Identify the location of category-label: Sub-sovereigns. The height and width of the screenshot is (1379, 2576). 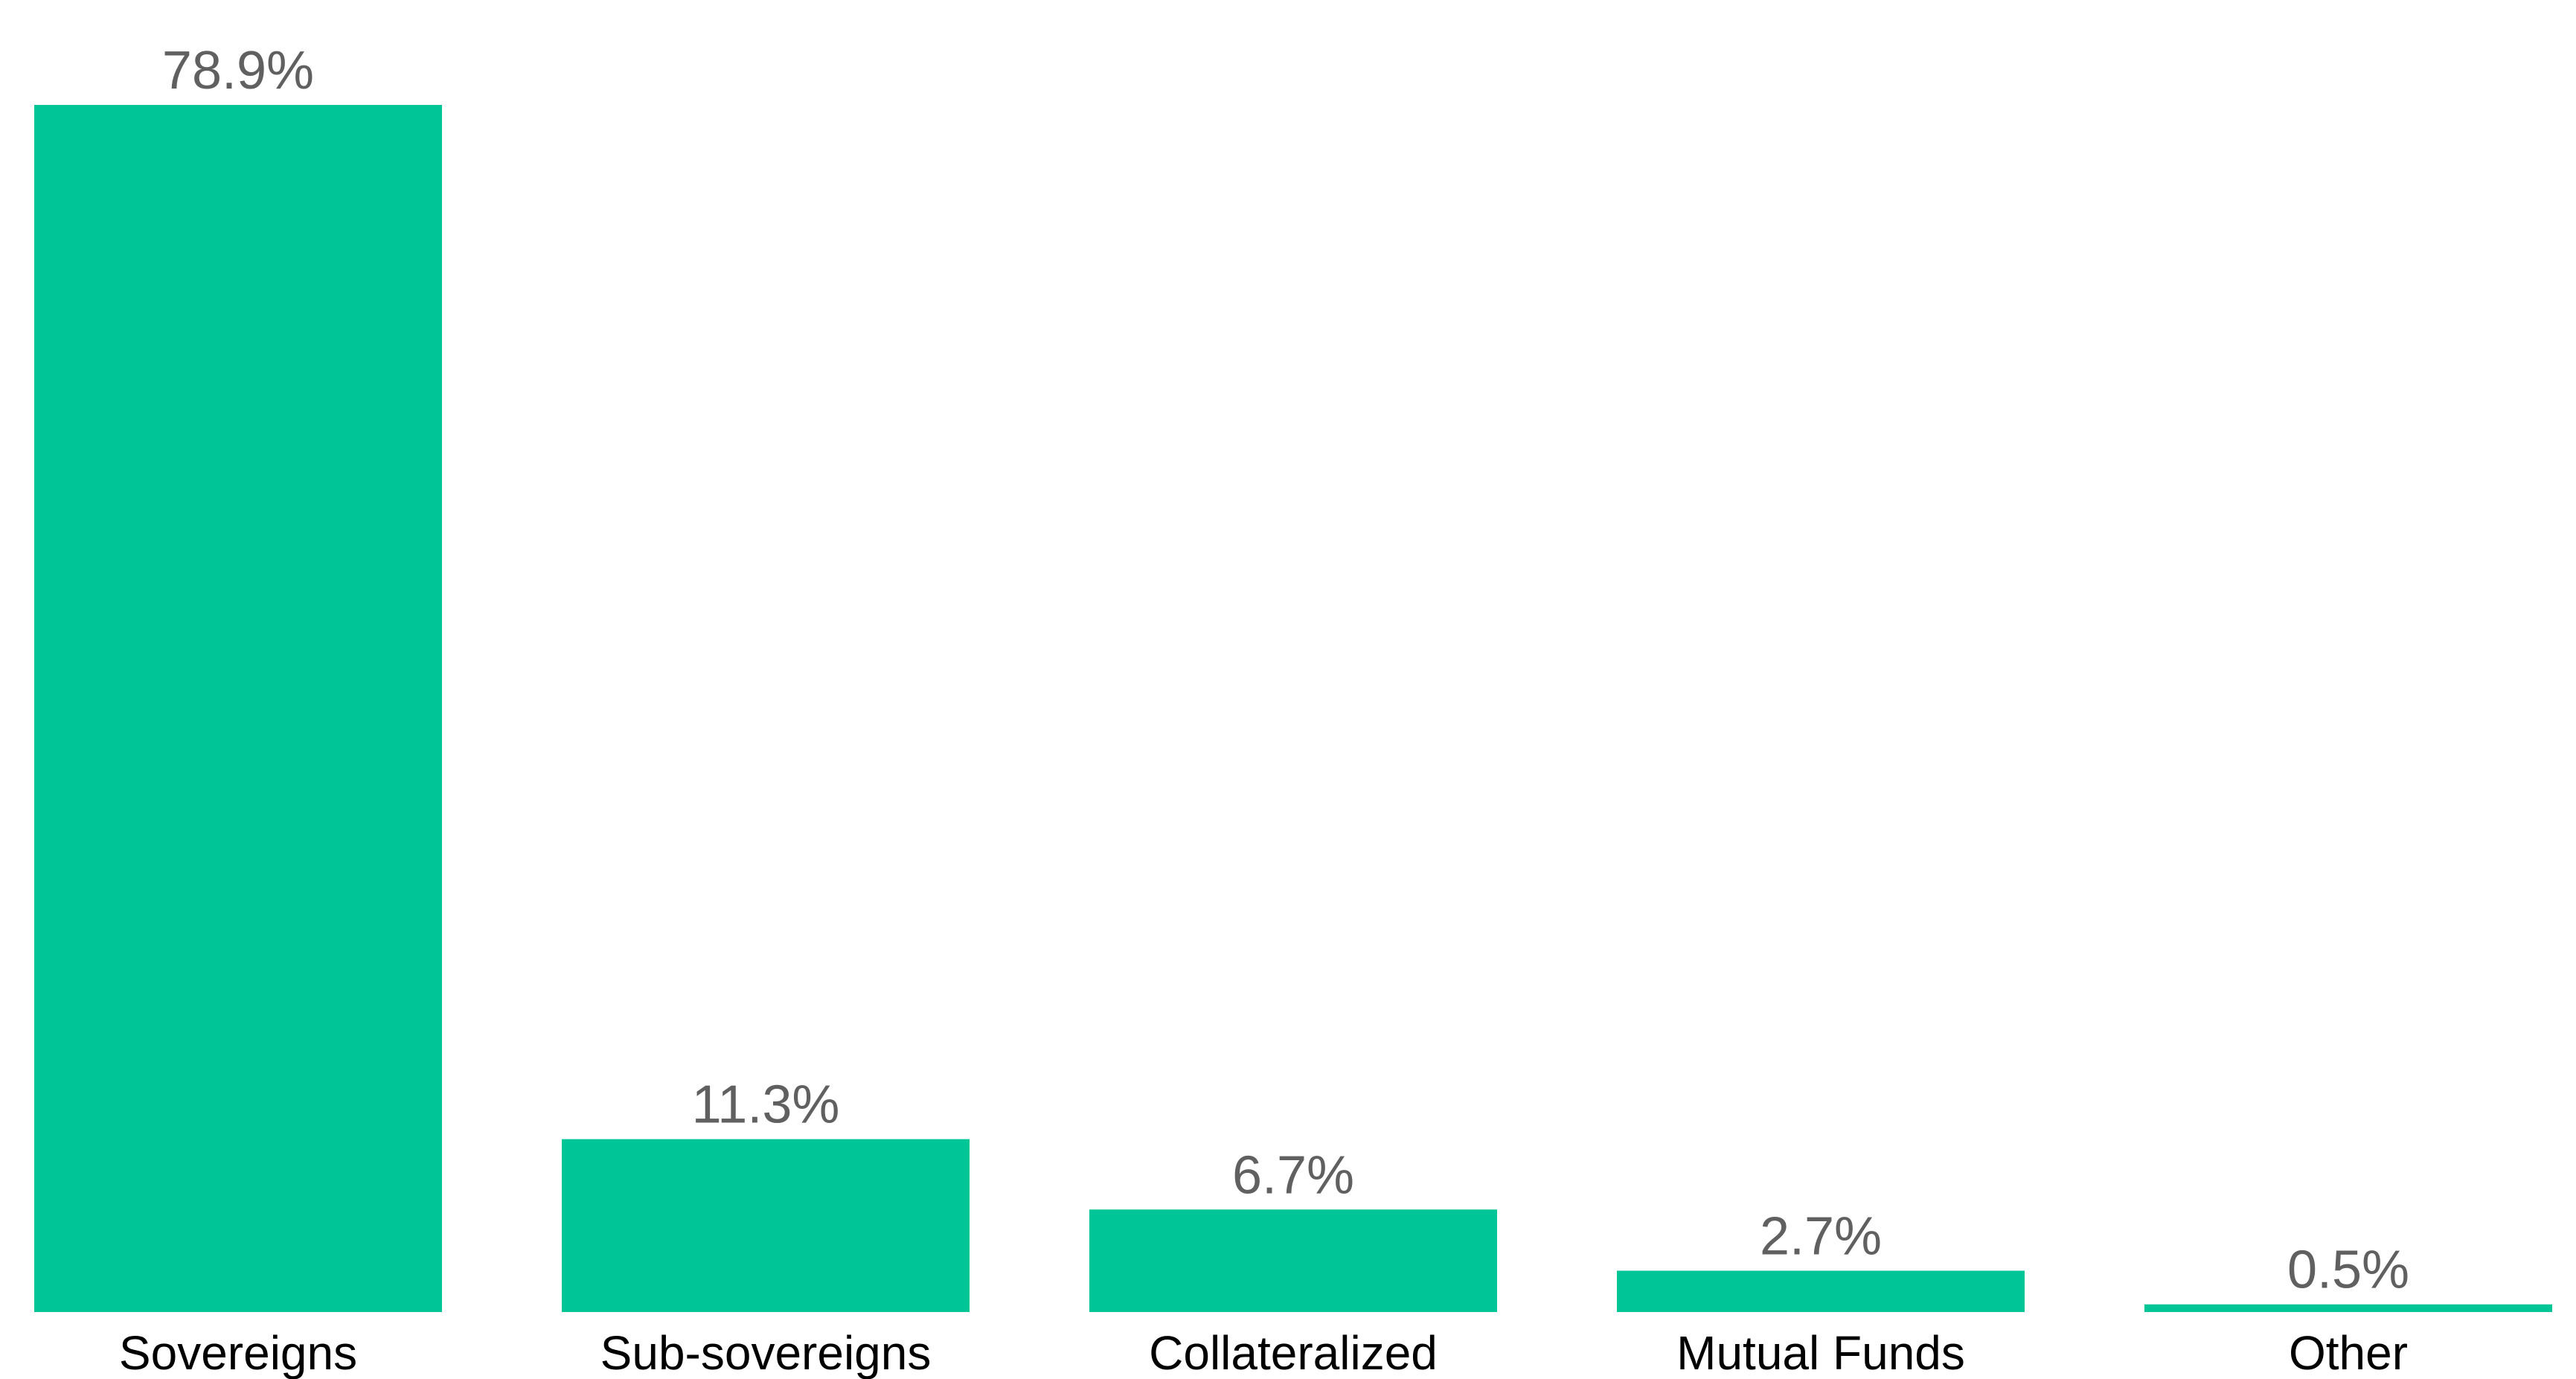
(766, 1352).